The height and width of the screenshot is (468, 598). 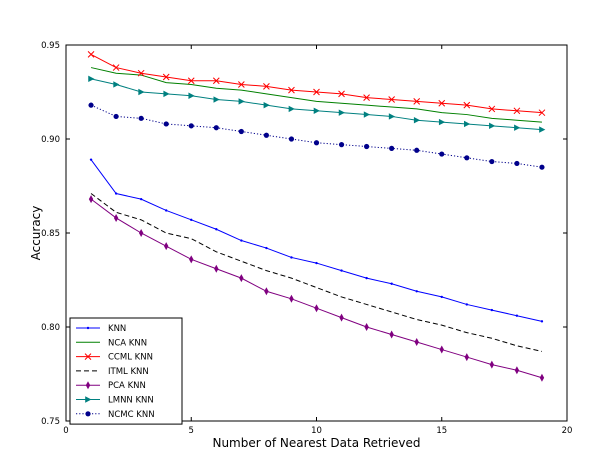 I want to click on legend-item: NCA KNN, so click(x=111, y=343).